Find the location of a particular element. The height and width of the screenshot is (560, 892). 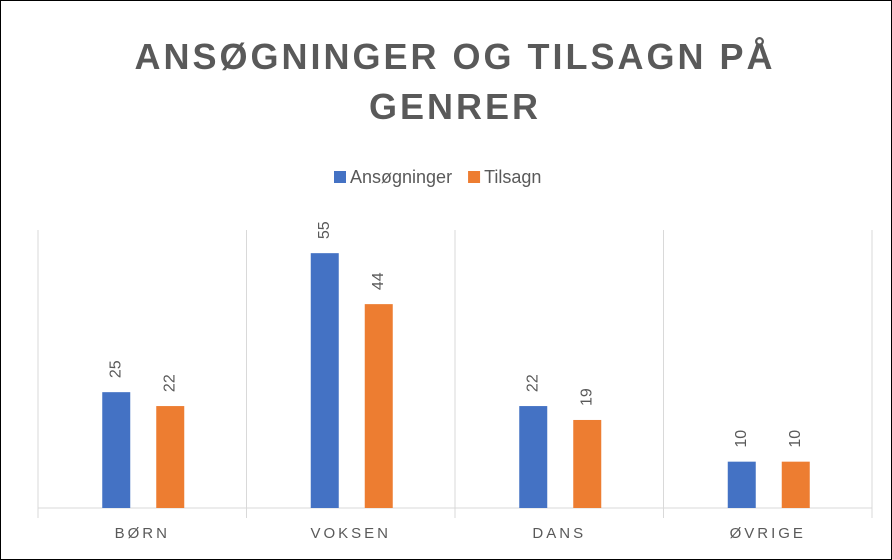

data-label: 25 is located at coordinates (115, 369).